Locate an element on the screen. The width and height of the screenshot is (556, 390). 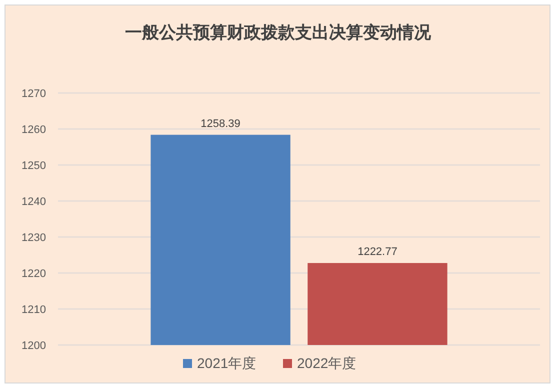
y-tick-label: 1210 is located at coordinates (34, 310).